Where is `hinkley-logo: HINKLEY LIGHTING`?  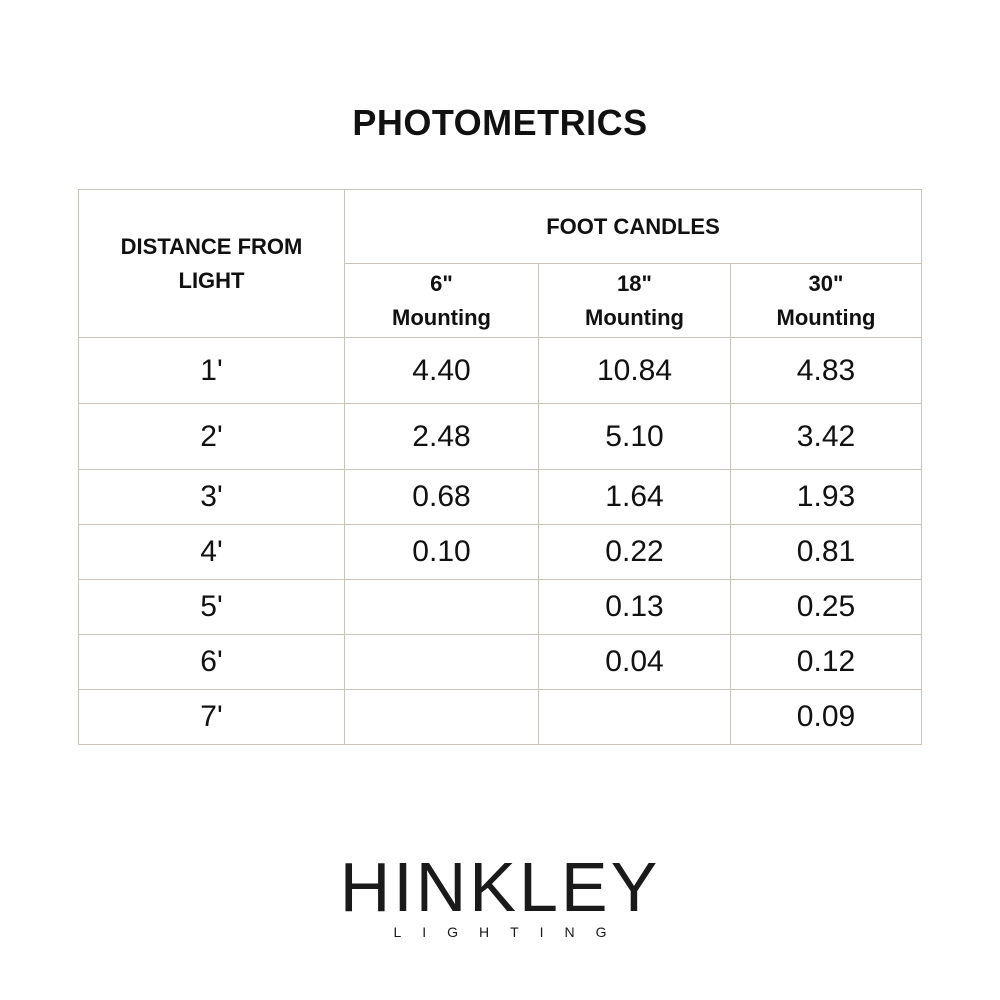
hinkley-logo: HINKLEY LIGHTING is located at coordinates (500, 896).